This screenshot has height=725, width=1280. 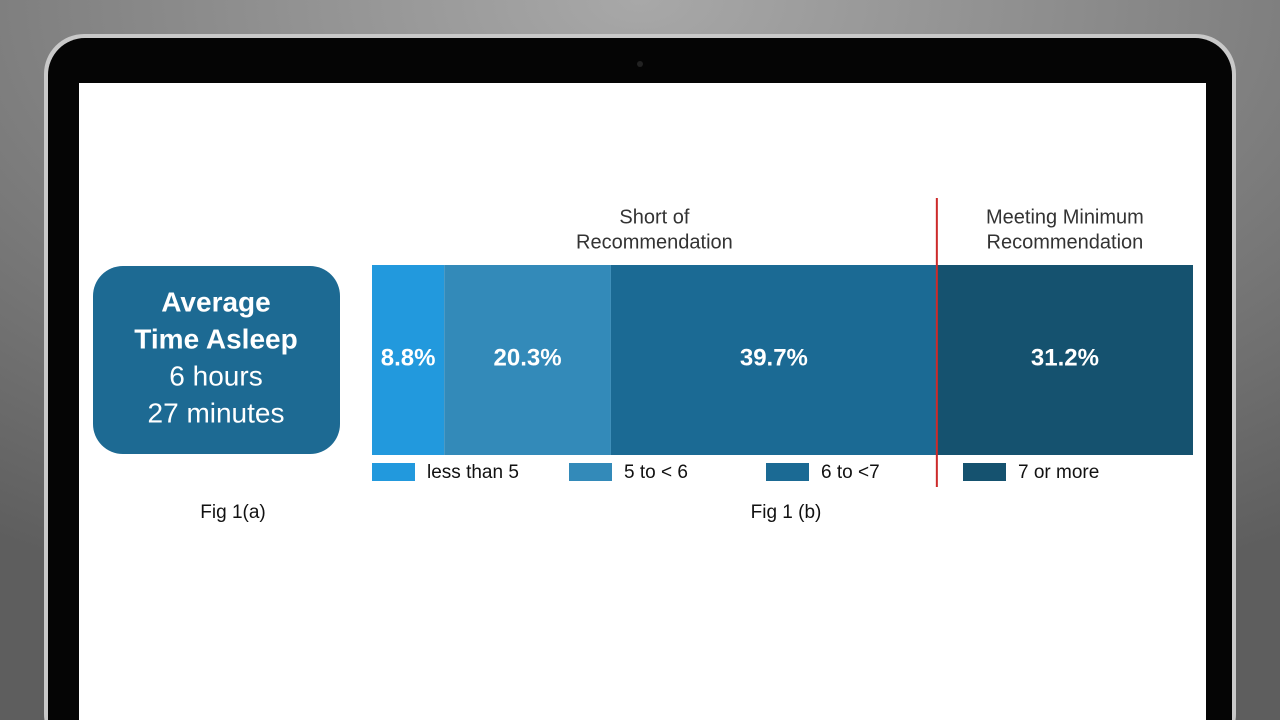 What do you see at coordinates (1065, 217) in the screenshot?
I see `group-label: Meeting Minimum` at bounding box center [1065, 217].